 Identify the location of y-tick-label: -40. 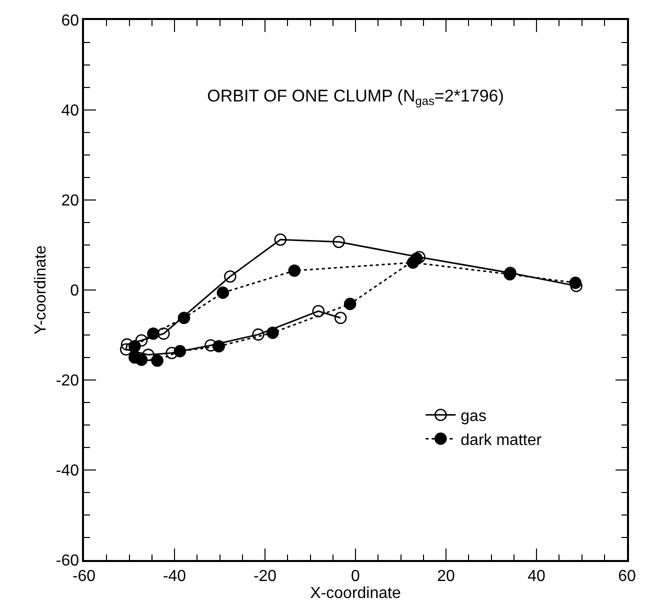
(68, 471).